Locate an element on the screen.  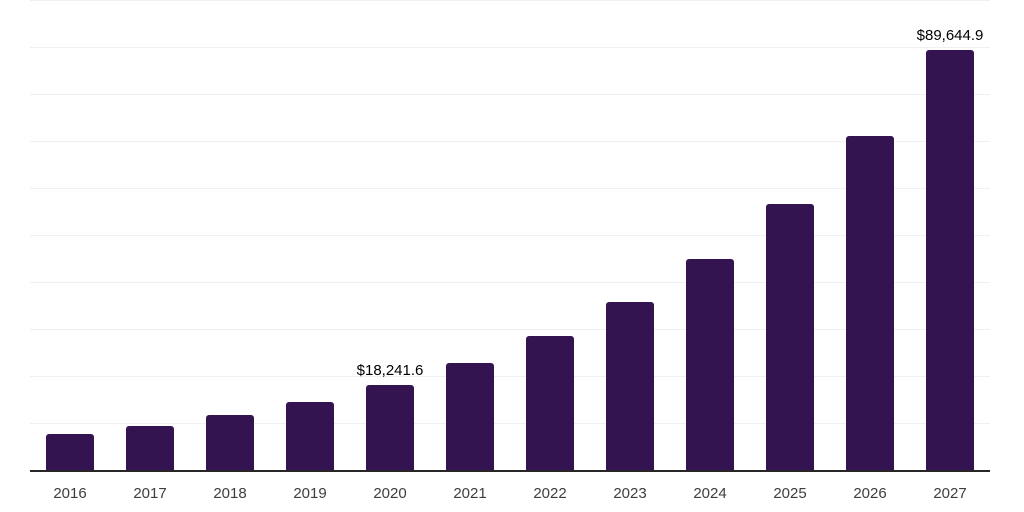
bar-2025 is located at coordinates (790, 337).